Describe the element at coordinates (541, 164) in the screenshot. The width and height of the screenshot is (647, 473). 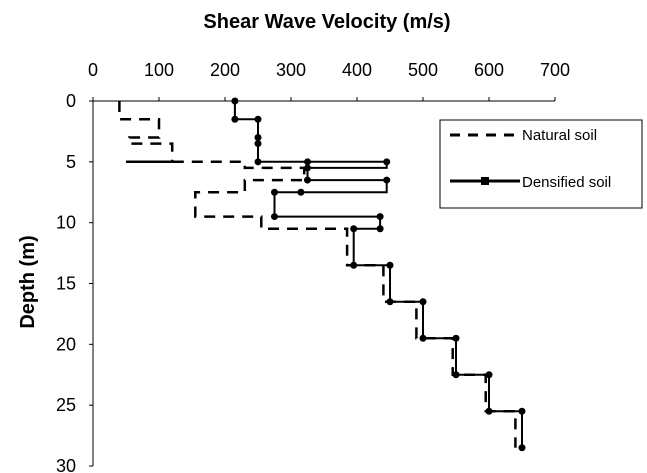
I see `legend: Natural soil Densified soil` at that location.